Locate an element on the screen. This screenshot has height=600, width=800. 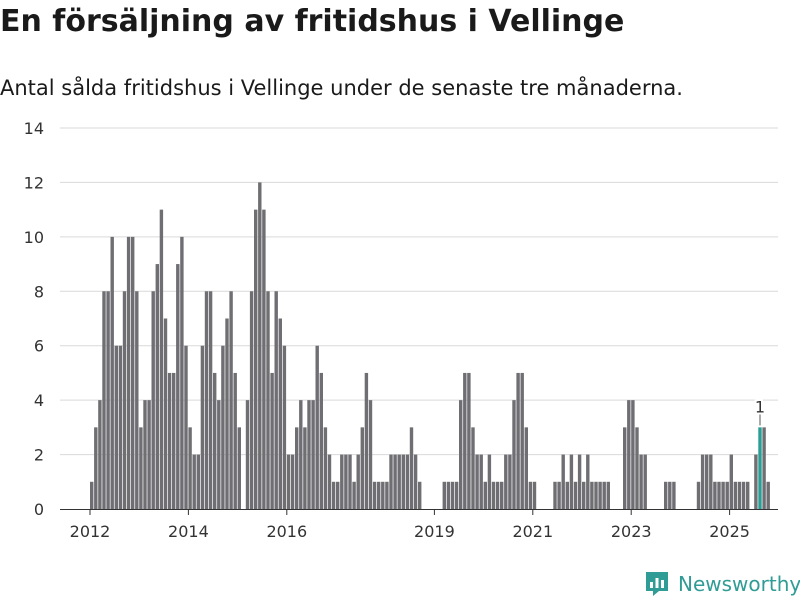
x-axis-tick-labels: 2012 2014 2016 2019 2021 2023 2025 is located at coordinates (410, 525).